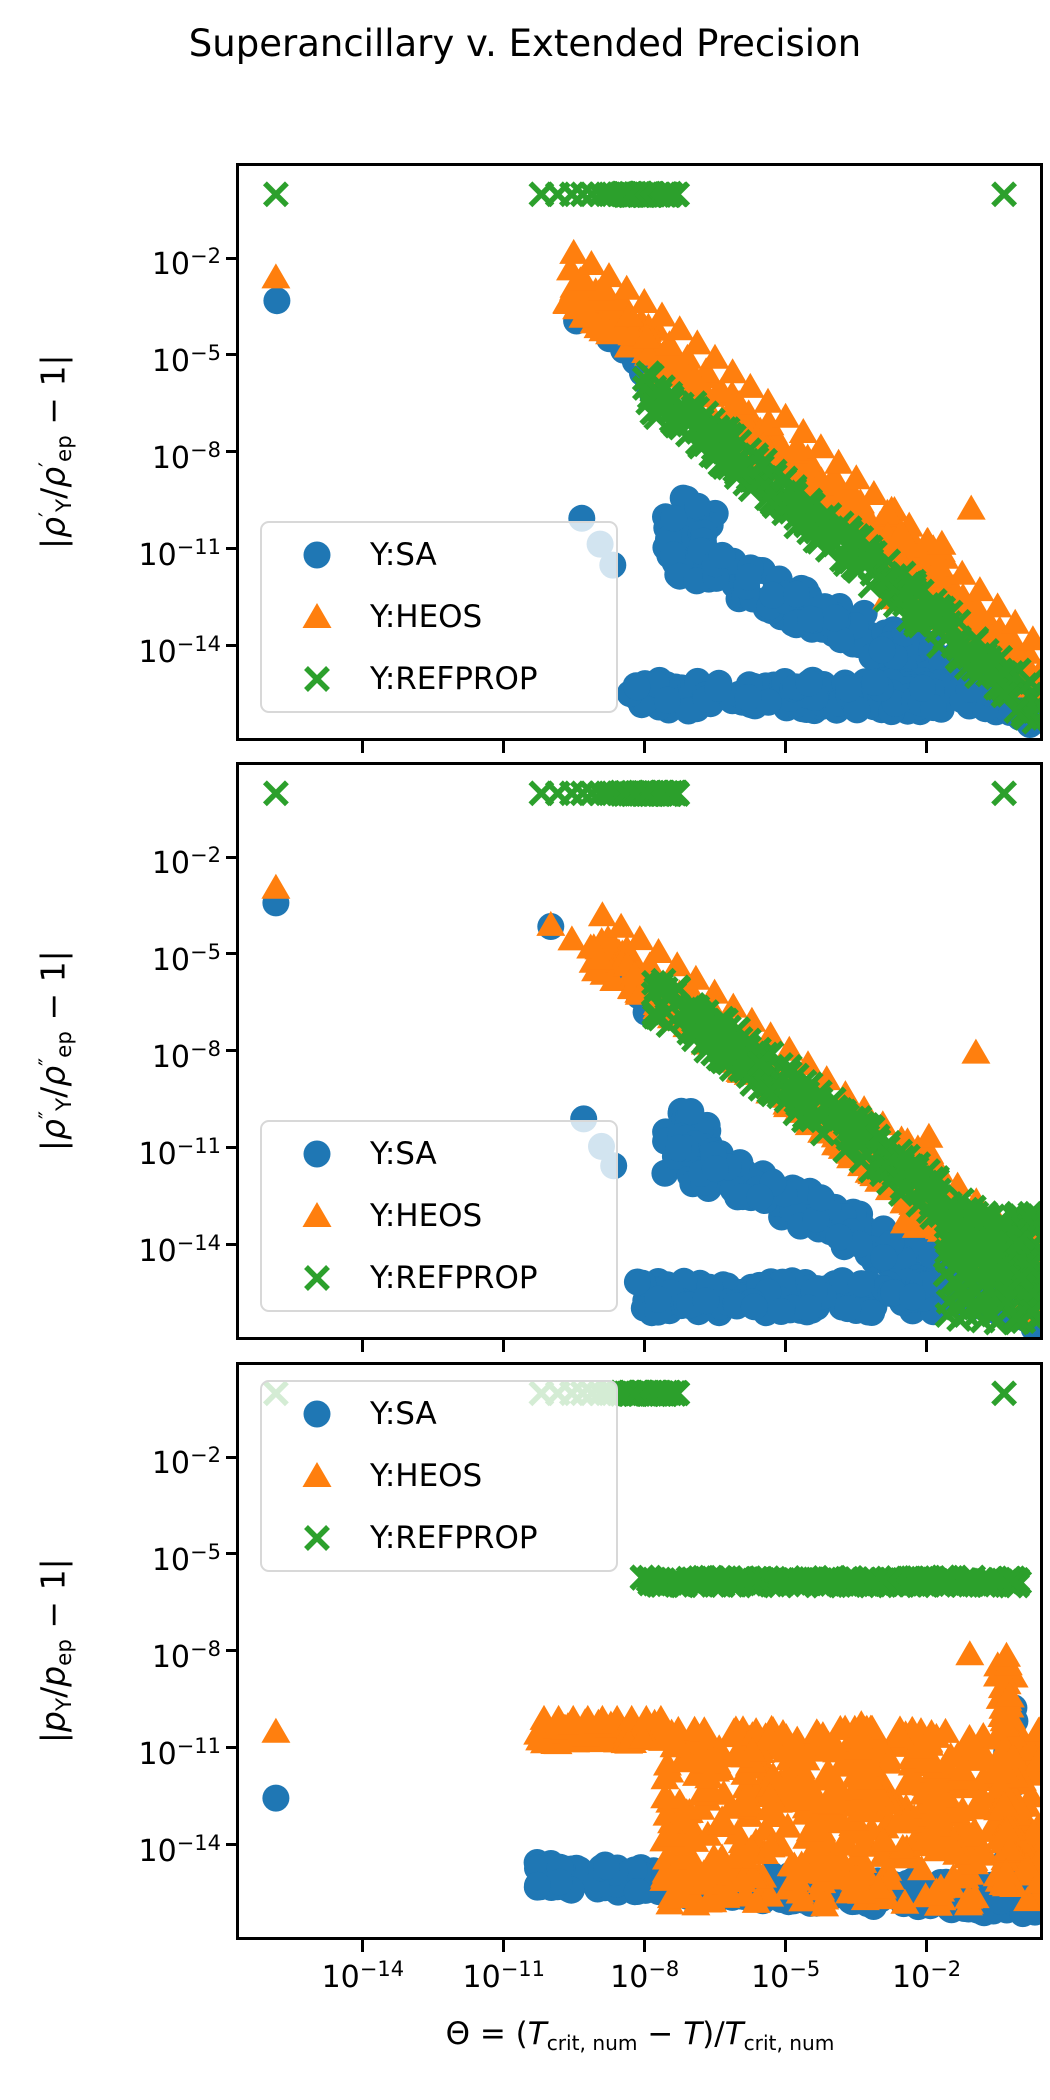 This screenshot has width=1050, height=2100. Describe the element at coordinates (186, 862) in the screenshot. I see `y-tick-label: 10−2` at that location.